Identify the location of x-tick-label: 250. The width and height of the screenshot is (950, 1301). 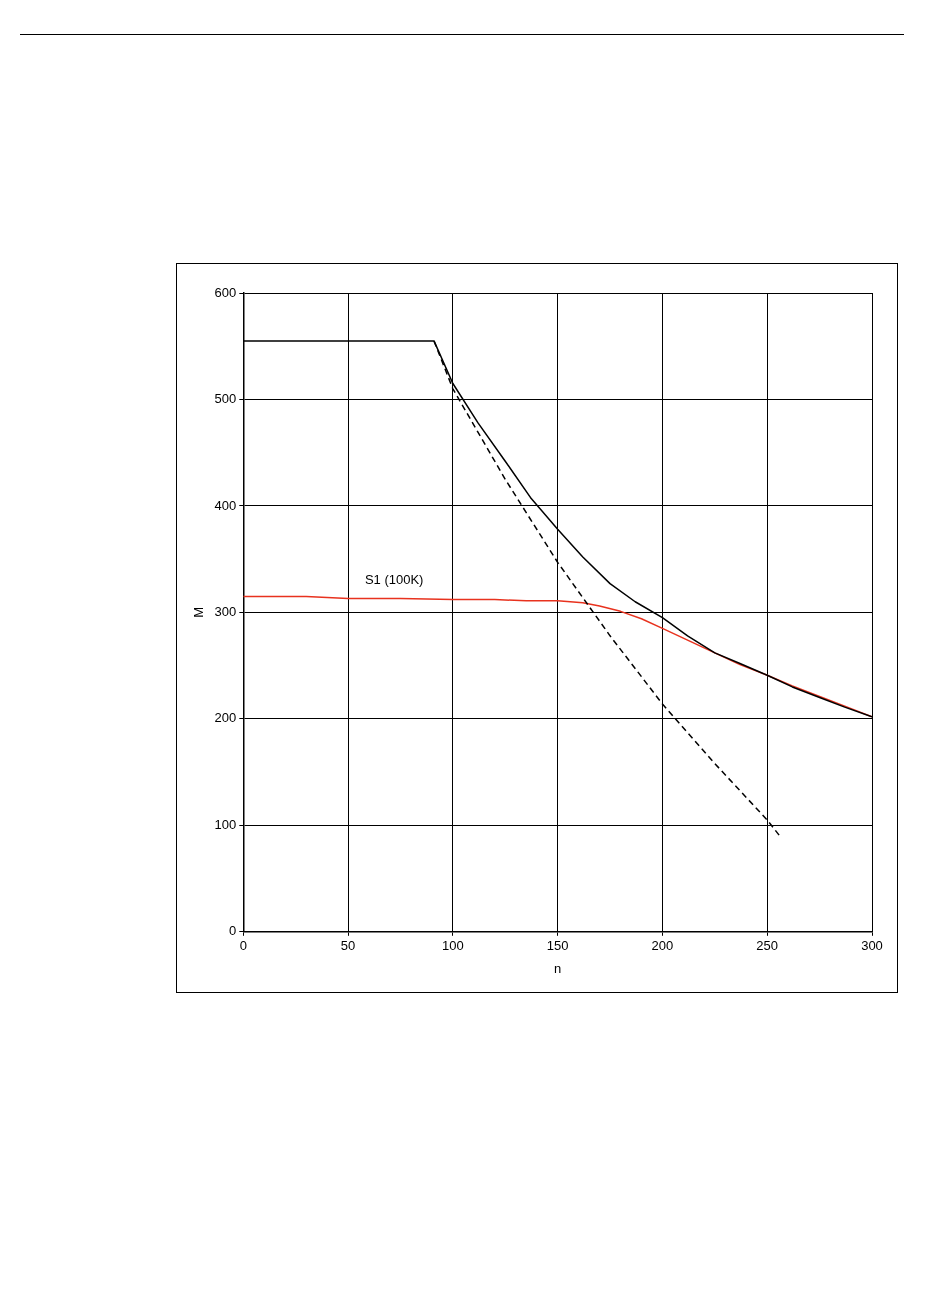
(767, 946).